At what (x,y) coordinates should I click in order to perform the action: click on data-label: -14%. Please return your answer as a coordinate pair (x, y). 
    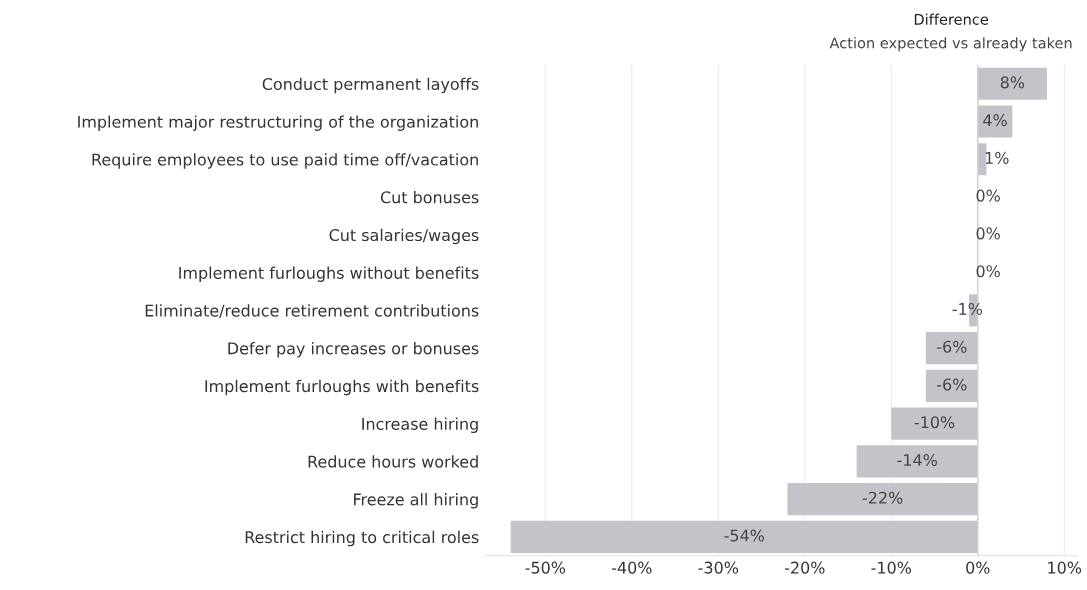
    Looking at the image, I should click on (917, 460).